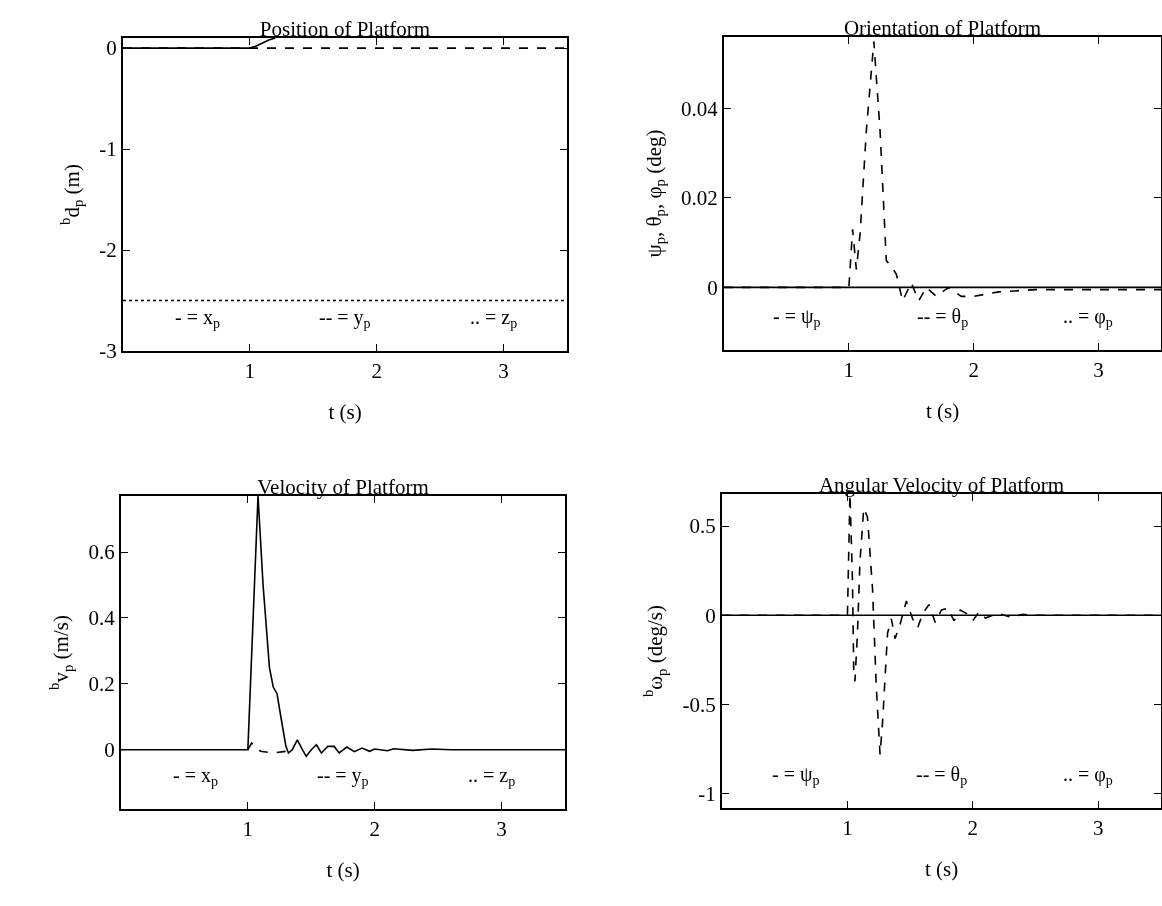 This screenshot has height=906, width=1162. Describe the element at coordinates (941, 485) in the screenshot. I see `chart-title: Angular Velocity of Platform` at that location.